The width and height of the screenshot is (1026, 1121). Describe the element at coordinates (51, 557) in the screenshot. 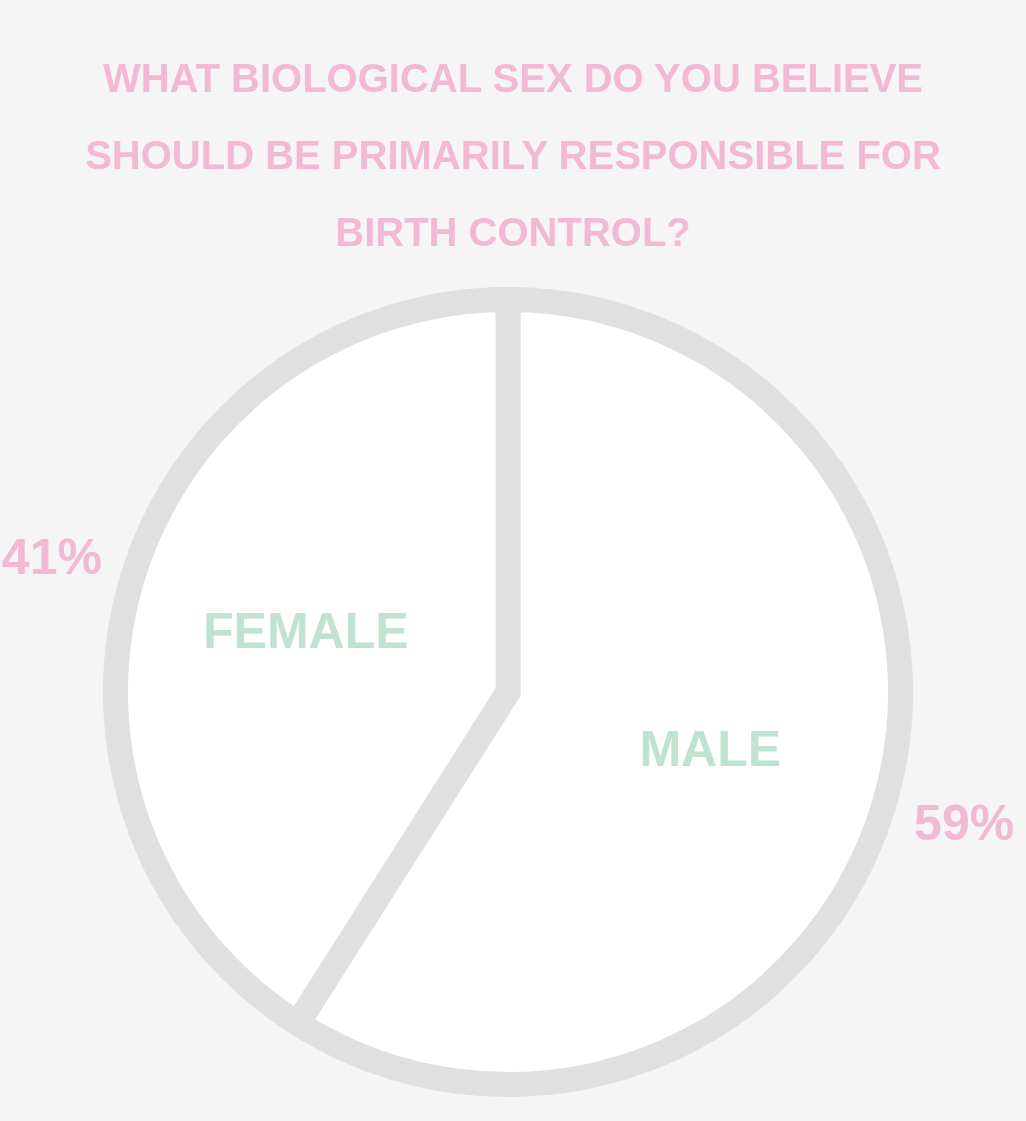

I see `data-label: 41%` at that location.